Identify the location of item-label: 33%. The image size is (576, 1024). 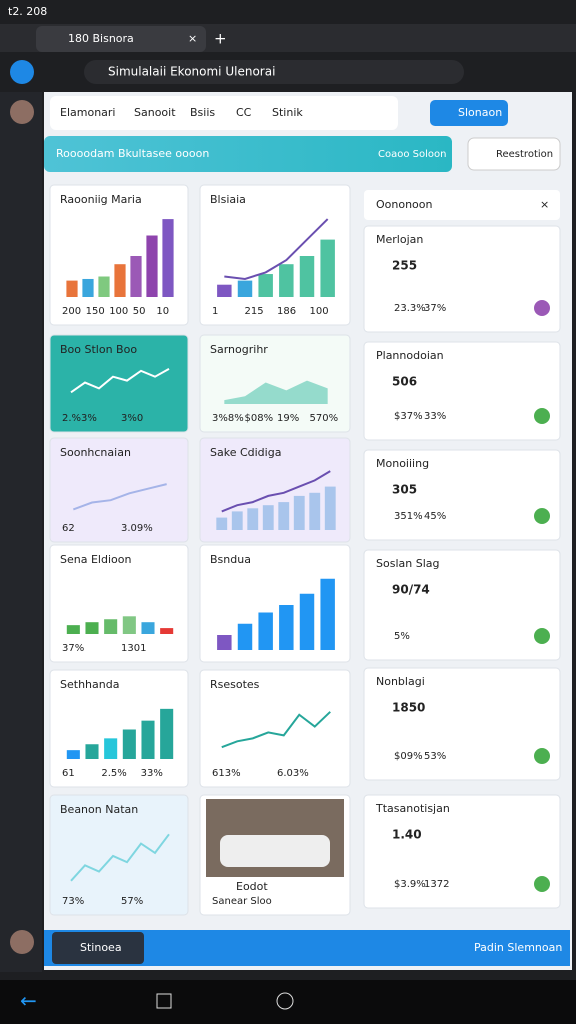
(435, 416).